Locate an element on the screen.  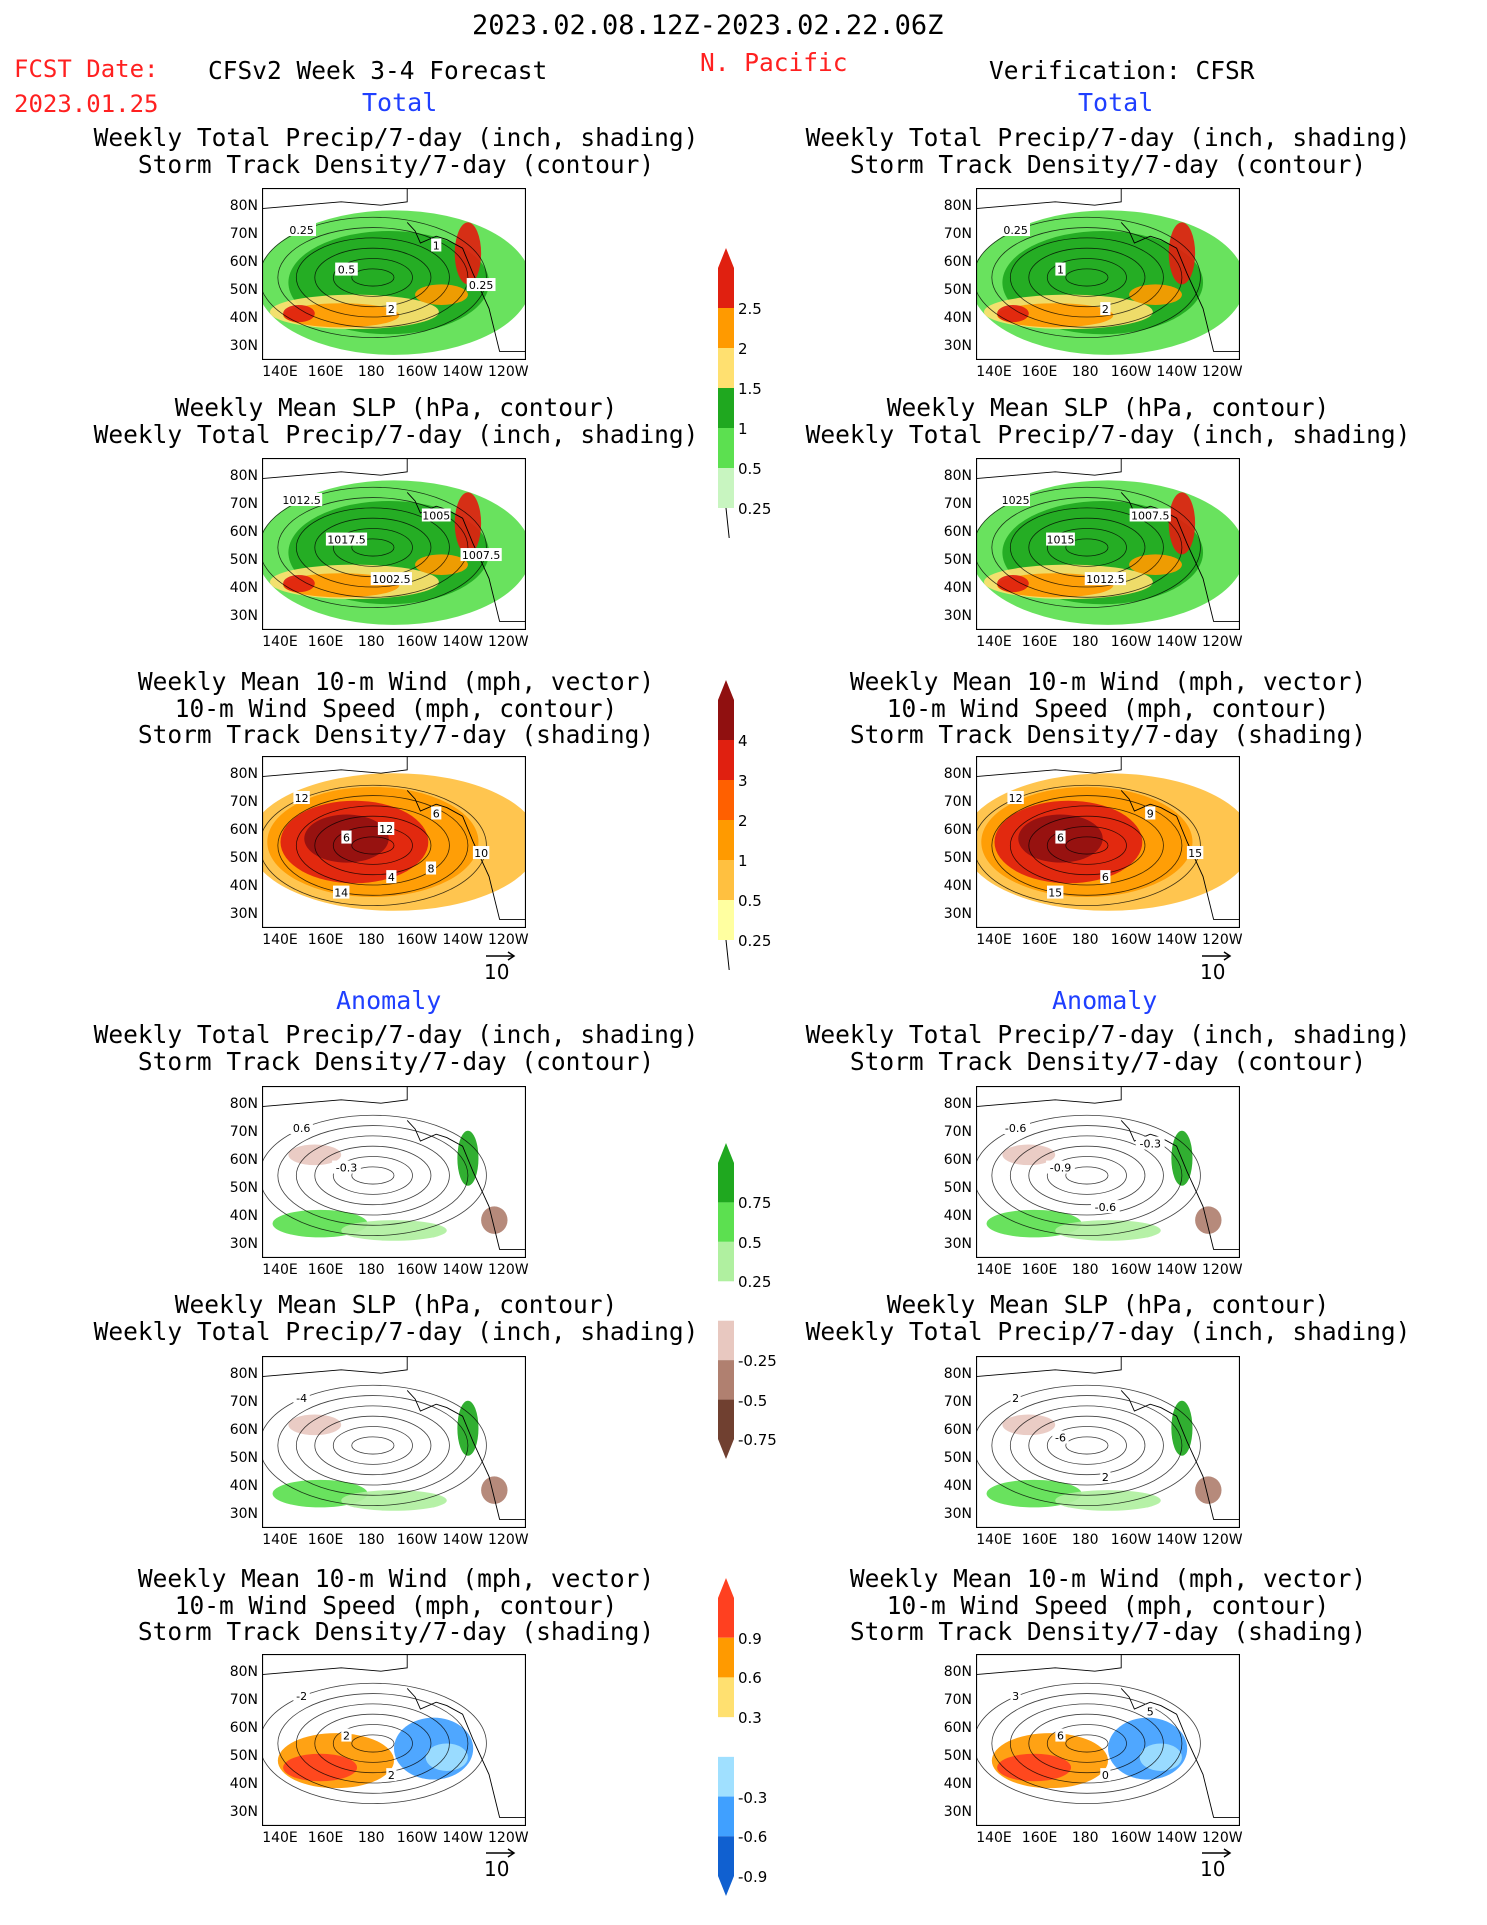
contour-label: 1017.5 is located at coordinates (346, 539).